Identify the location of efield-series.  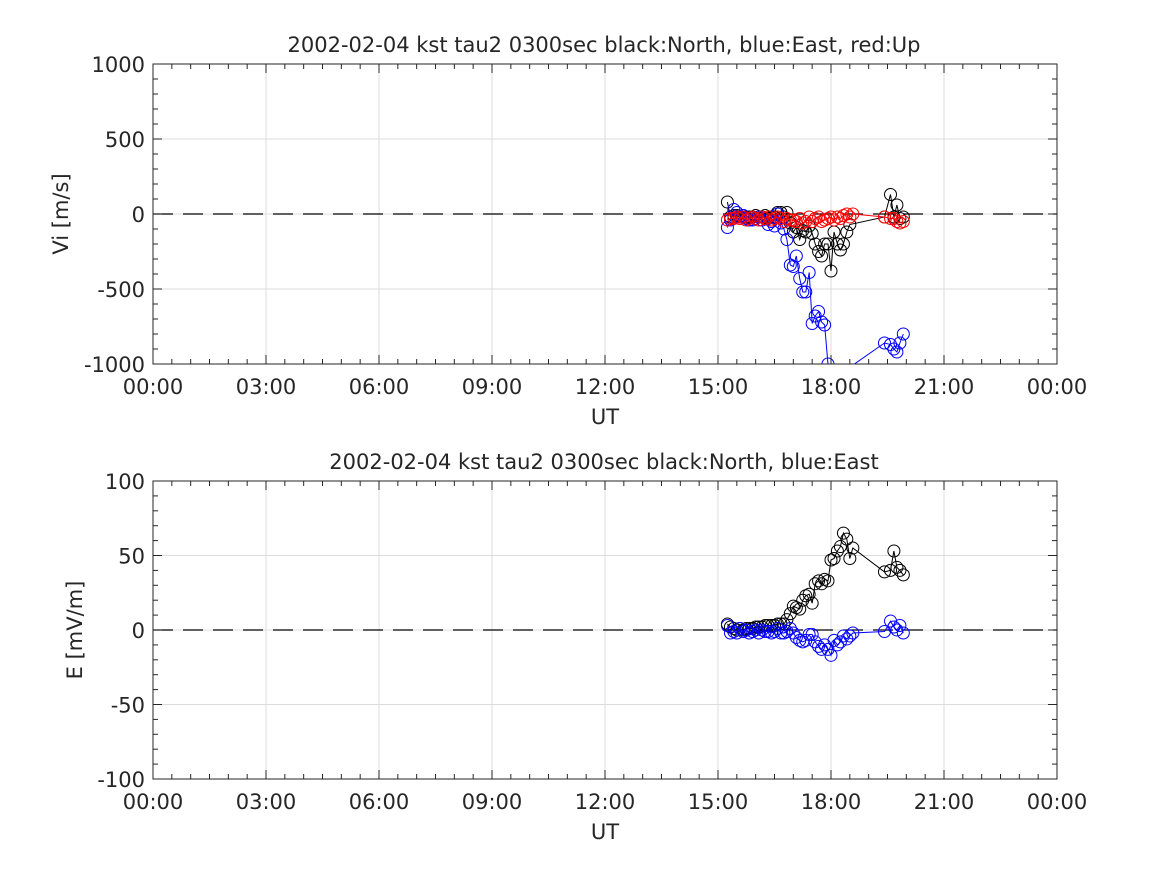
(815, 594).